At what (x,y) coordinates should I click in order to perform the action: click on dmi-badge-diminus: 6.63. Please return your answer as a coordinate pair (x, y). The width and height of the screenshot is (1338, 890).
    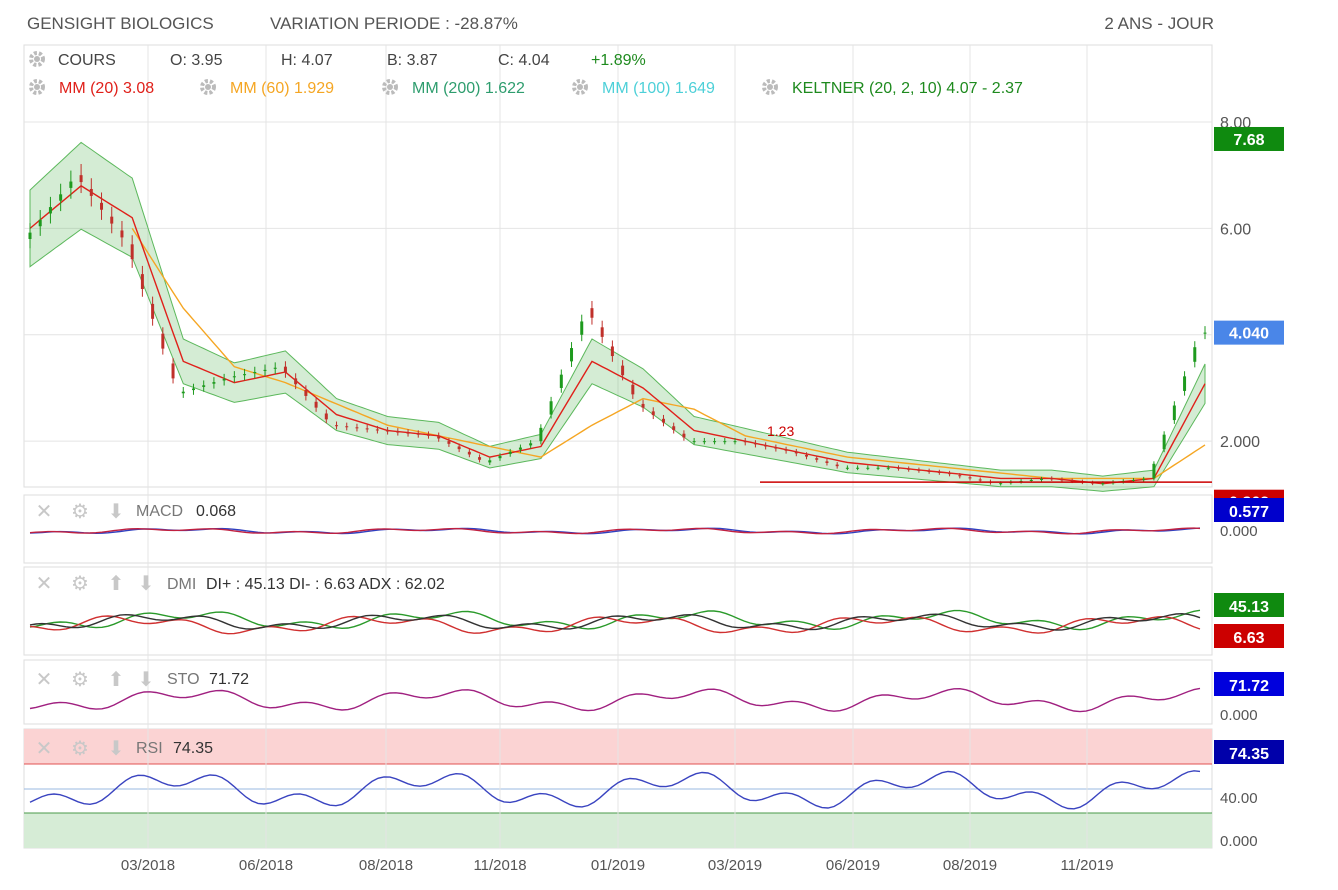
    Looking at the image, I should click on (1248, 638).